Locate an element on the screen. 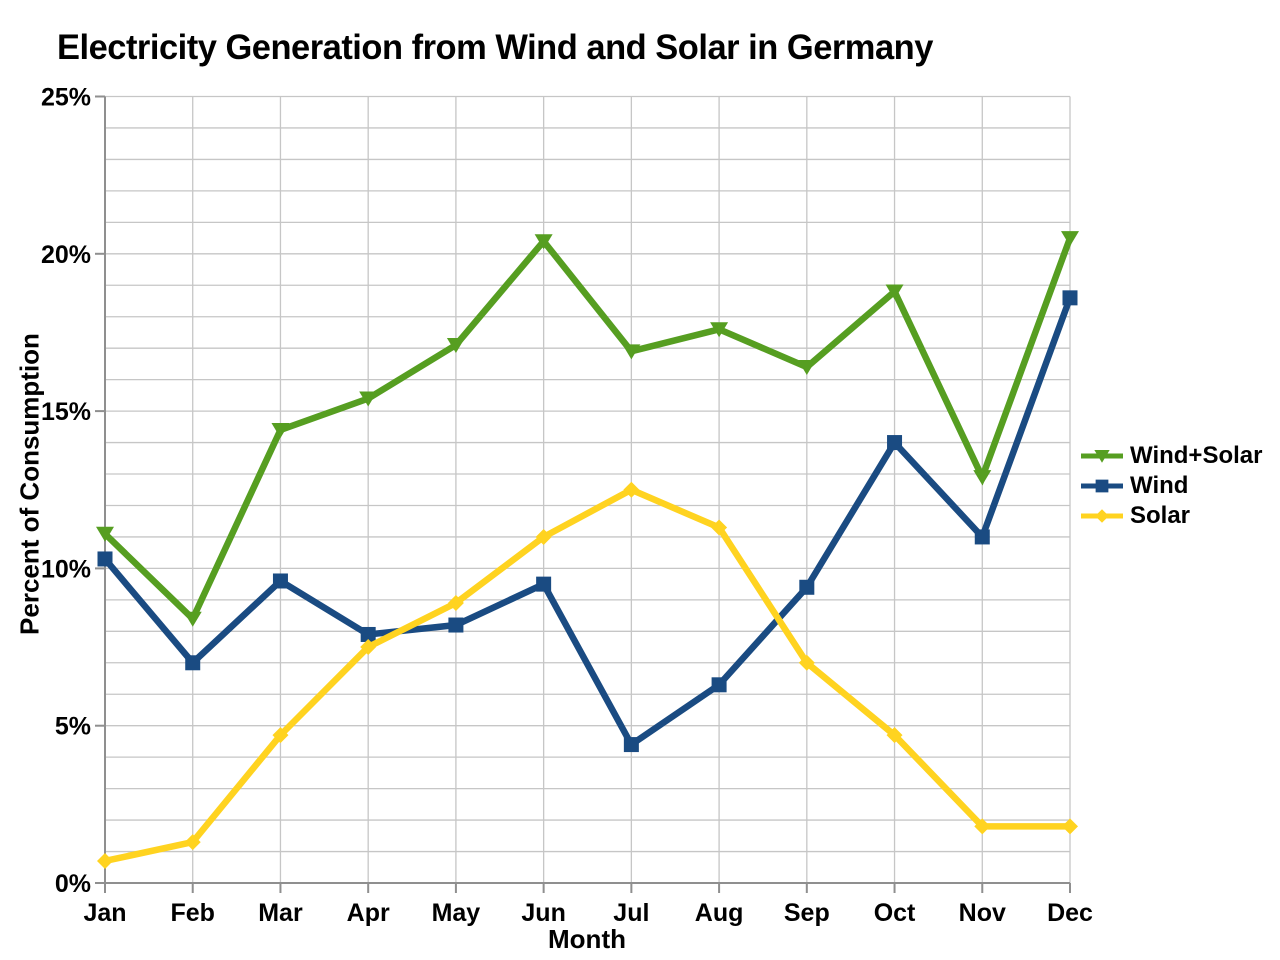  x-tick-label: Dec is located at coordinates (1070, 913).